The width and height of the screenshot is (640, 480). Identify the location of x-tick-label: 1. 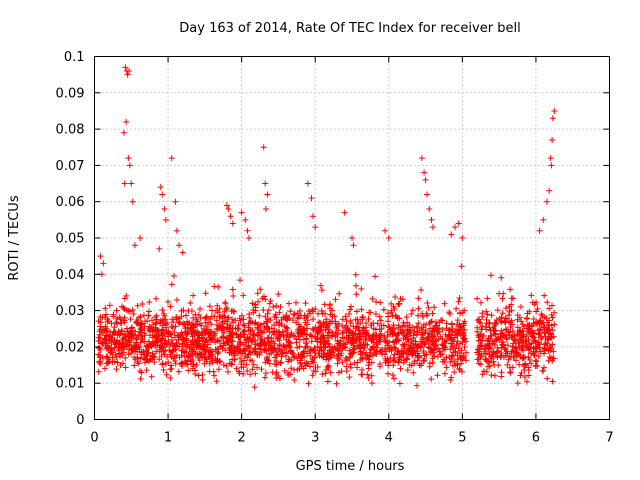
(168, 438).